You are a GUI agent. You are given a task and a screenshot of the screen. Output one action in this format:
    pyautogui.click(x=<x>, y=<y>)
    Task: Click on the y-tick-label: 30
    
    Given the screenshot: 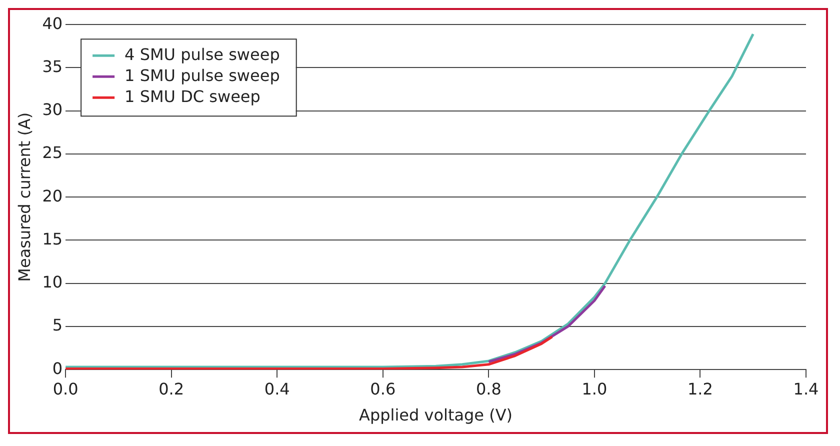 What is the action you would take?
    pyautogui.click(x=52, y=110)
    